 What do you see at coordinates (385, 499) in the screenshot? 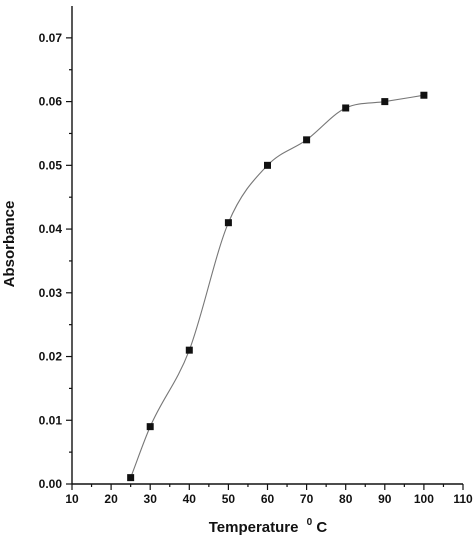
I see `x-tick-label: 90` at bounding box center [385, 499].